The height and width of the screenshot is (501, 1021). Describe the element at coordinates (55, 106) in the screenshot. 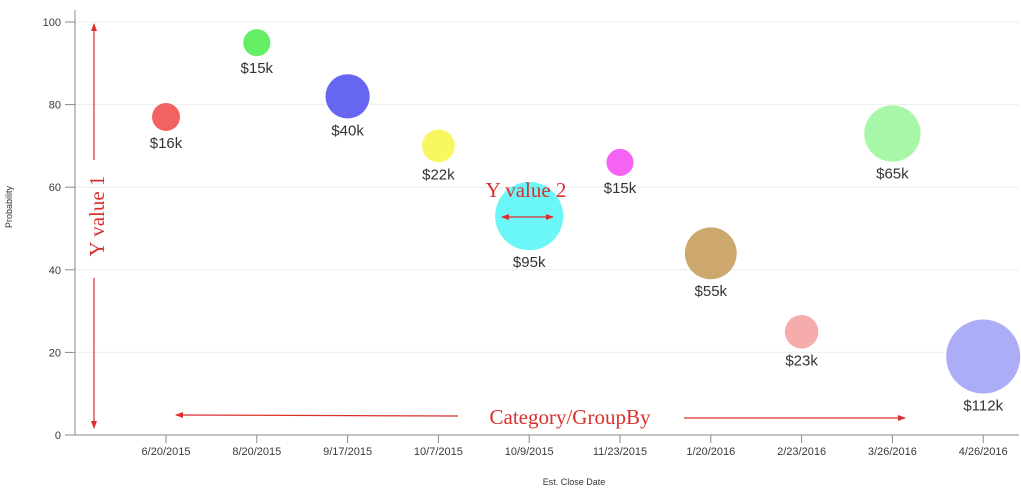

I see `y-tick-label: 80` at that location.